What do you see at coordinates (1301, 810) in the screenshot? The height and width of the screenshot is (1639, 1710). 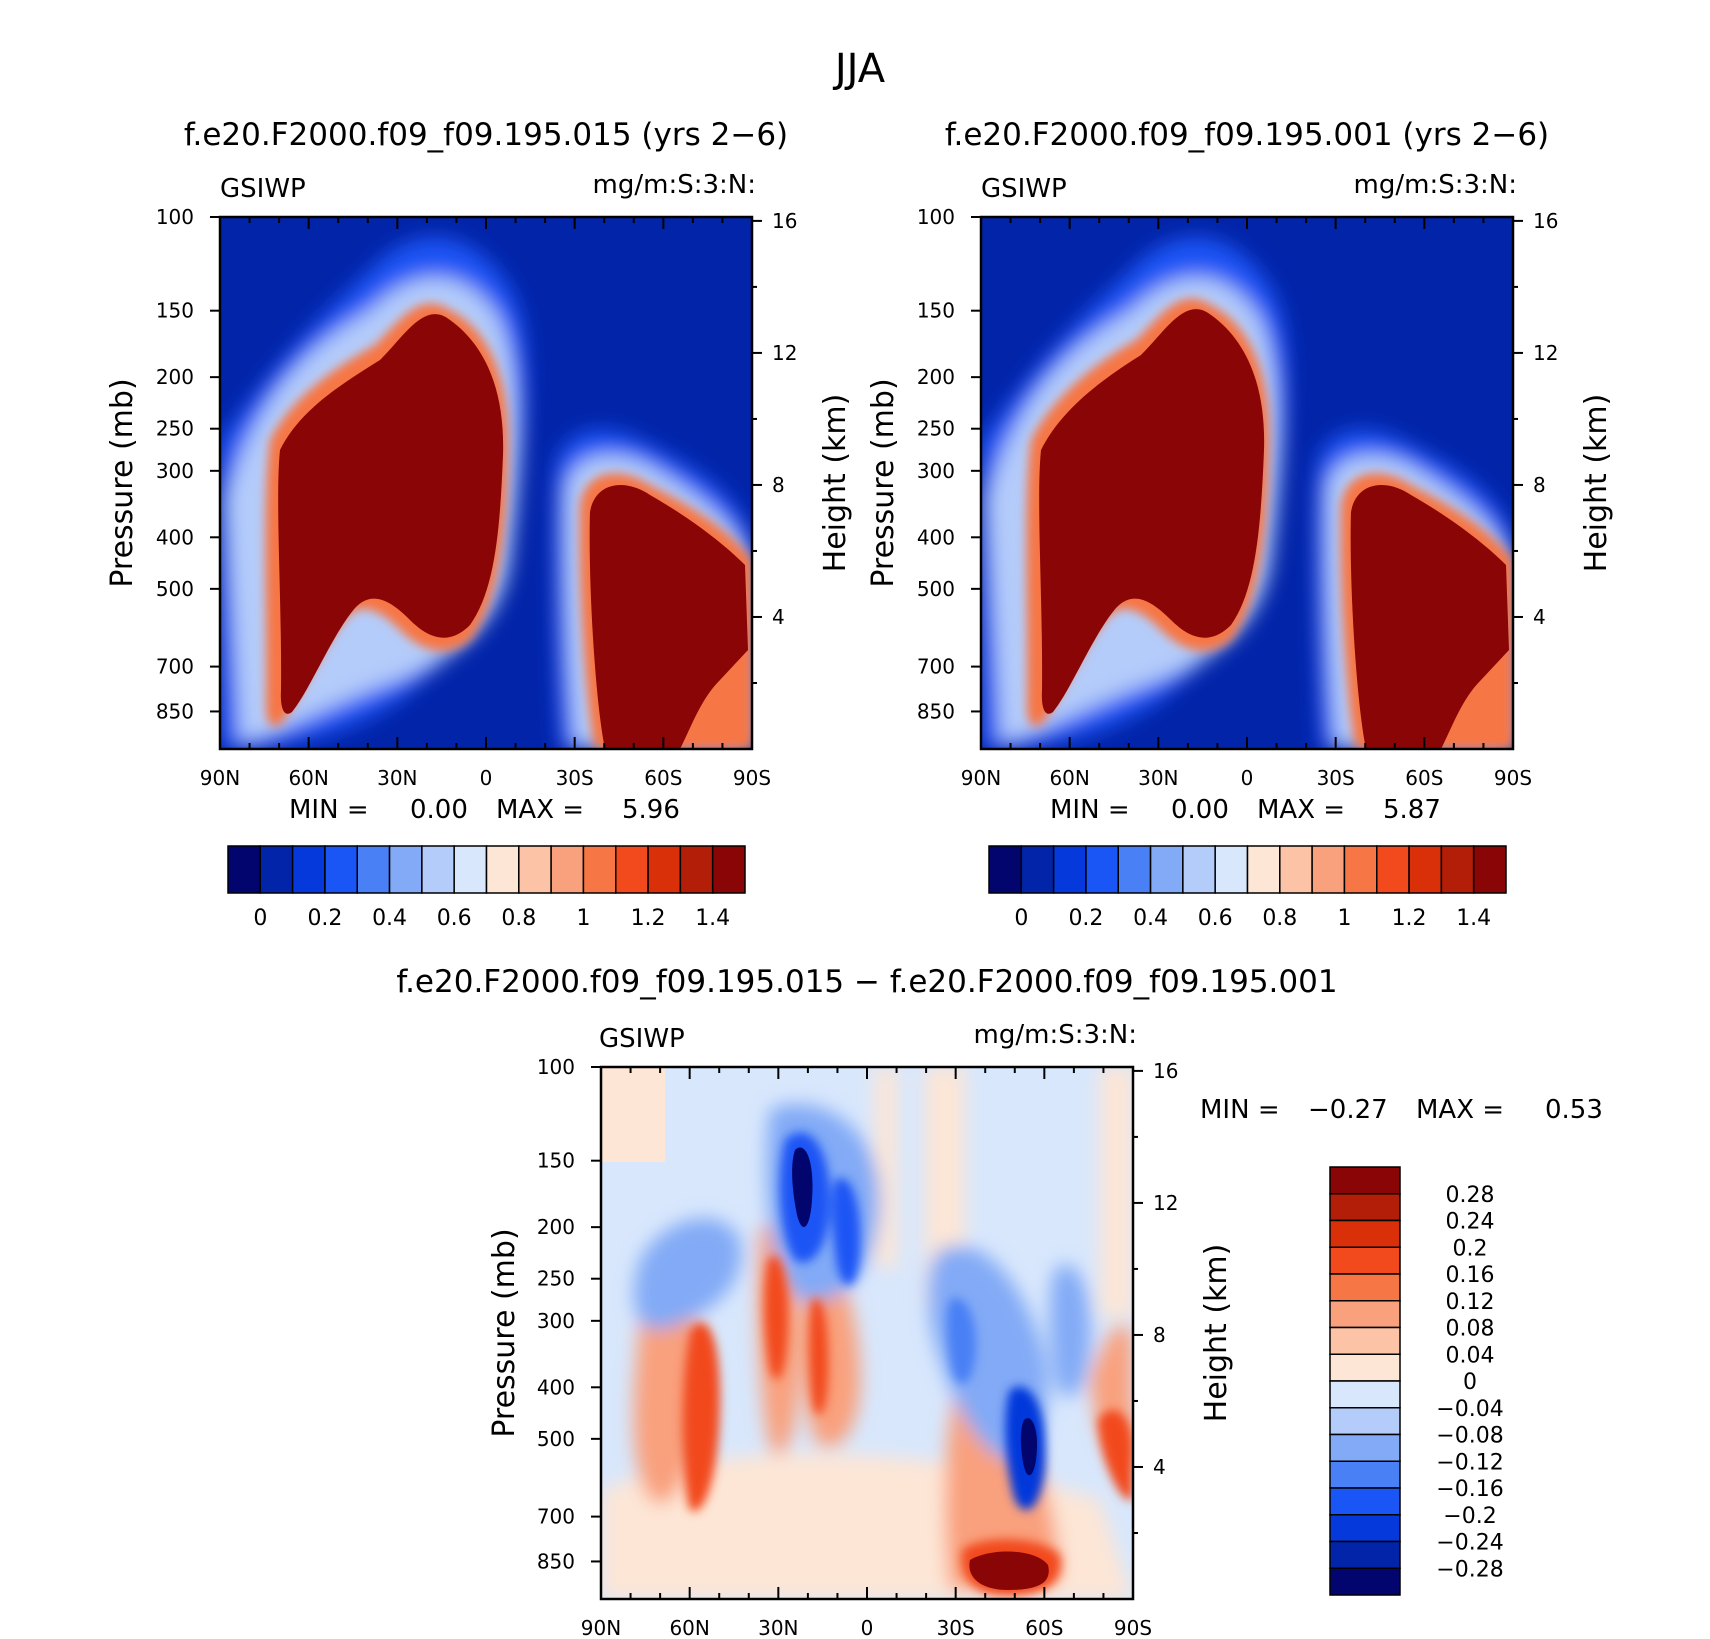 I see `panel-2-max-label: MAX =` at bounding box center [1301, 810].